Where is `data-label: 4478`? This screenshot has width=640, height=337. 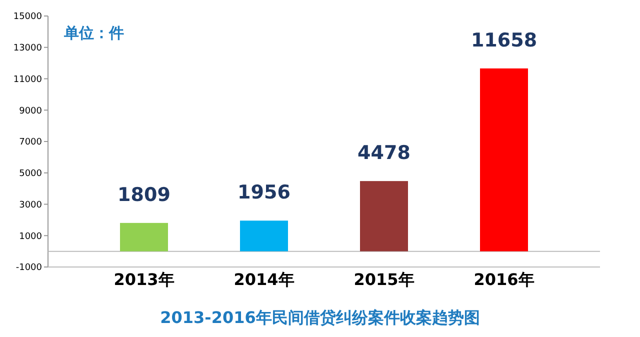 data-label: 4478 is located at coordinates (384, 153).